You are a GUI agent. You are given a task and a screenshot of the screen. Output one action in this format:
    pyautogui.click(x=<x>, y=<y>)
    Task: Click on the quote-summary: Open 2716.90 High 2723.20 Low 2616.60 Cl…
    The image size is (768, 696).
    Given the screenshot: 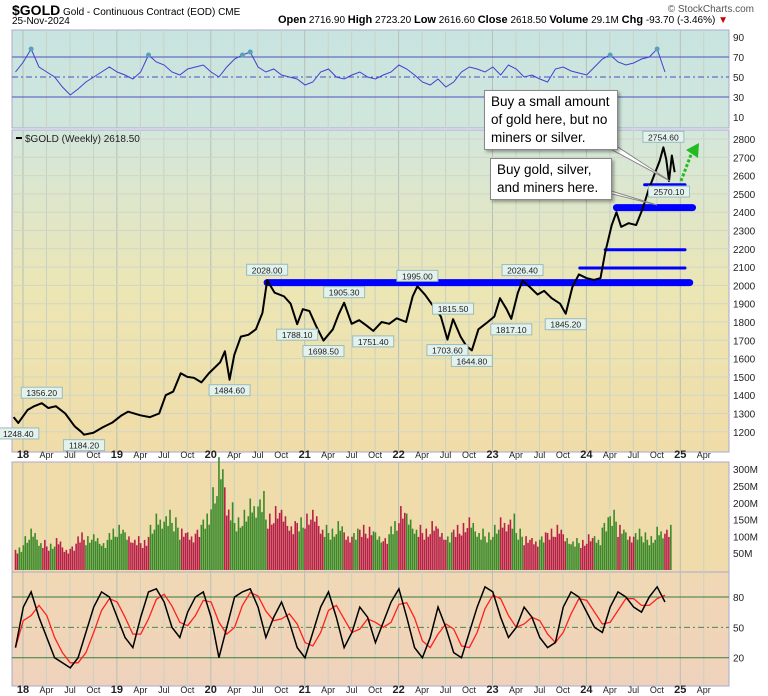 What is the action you would take?
    pyautogui.click(x=502, y=20)
    